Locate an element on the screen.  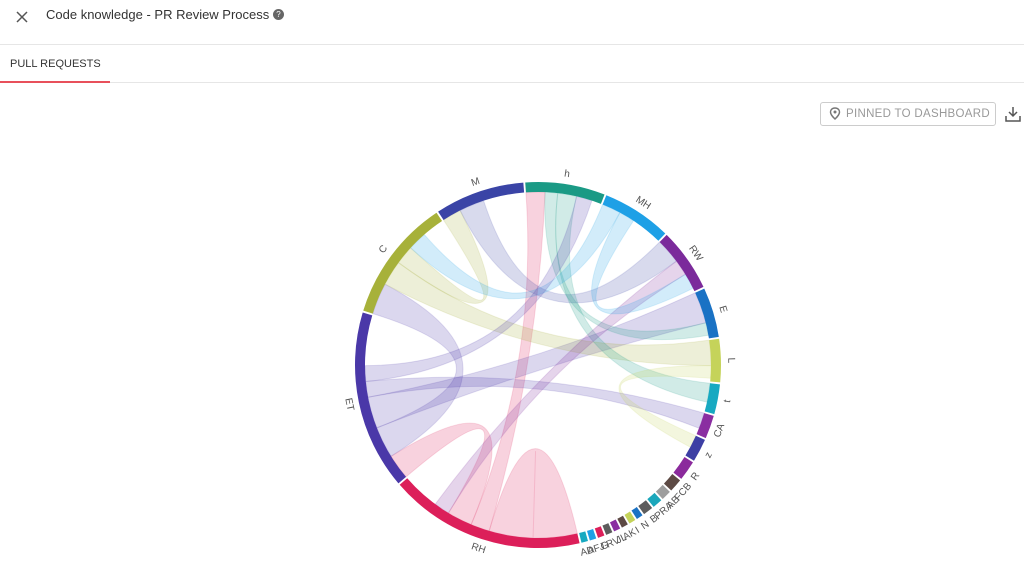
group-label: C is located at coordinates (383, 249).